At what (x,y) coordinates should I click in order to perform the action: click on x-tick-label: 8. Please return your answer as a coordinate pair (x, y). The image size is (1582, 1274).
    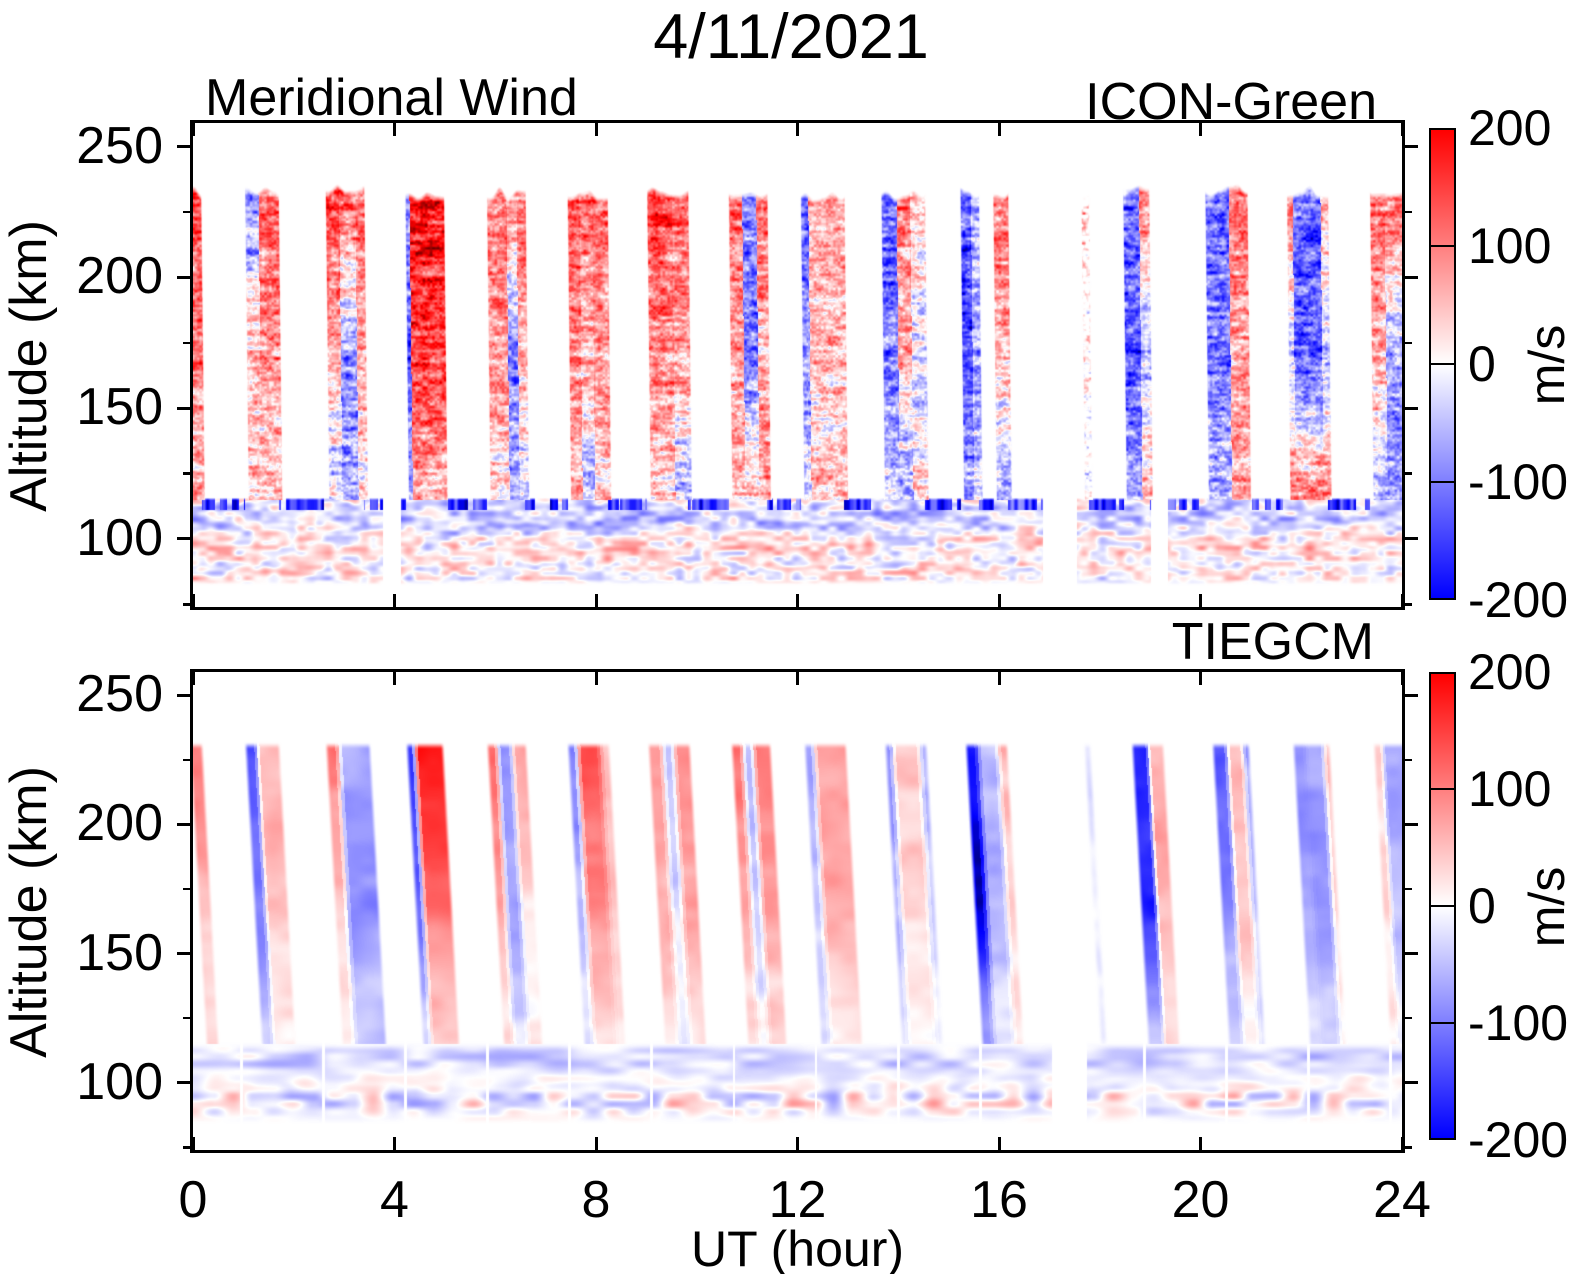
    Looking at the image, I should click on (596, 1200).